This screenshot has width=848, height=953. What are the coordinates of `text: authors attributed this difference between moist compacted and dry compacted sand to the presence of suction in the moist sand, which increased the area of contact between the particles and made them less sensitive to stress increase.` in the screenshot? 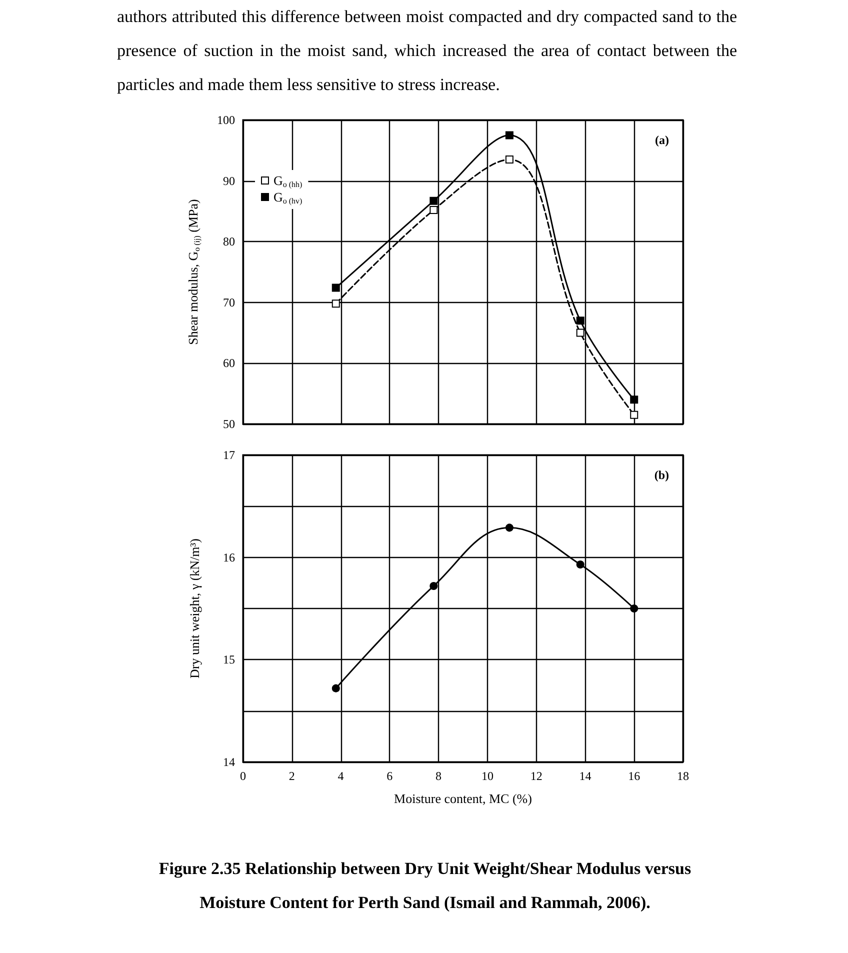 It's located at (427, 51).